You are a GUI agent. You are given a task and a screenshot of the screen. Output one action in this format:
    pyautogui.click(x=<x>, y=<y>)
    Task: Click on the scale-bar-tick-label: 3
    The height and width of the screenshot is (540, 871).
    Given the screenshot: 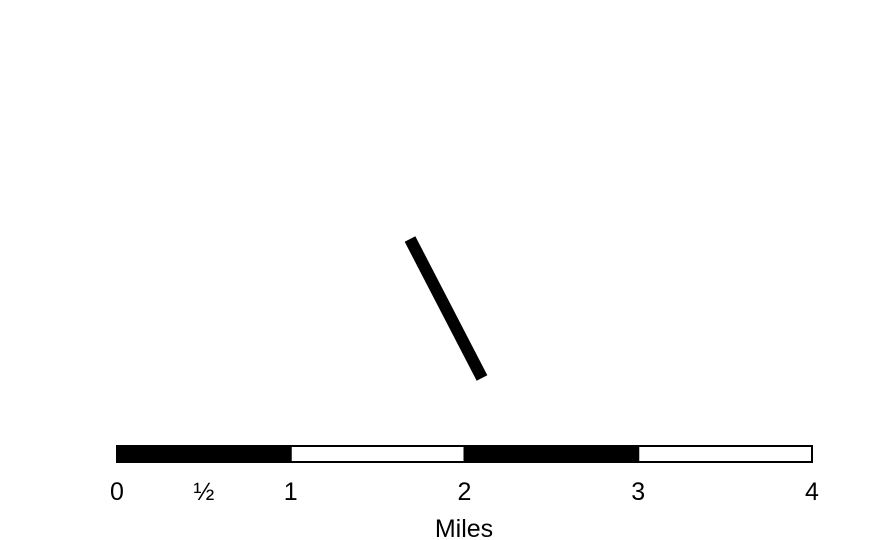 What is the action you would take?
    pyautogui.click(x=638, y=492)
    